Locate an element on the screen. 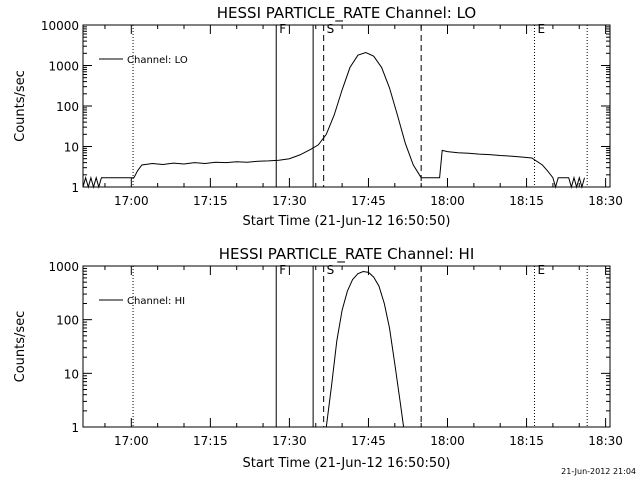 The image size is (640, 480). legend-label: Channel: LO is located at coordinates (157, 60).